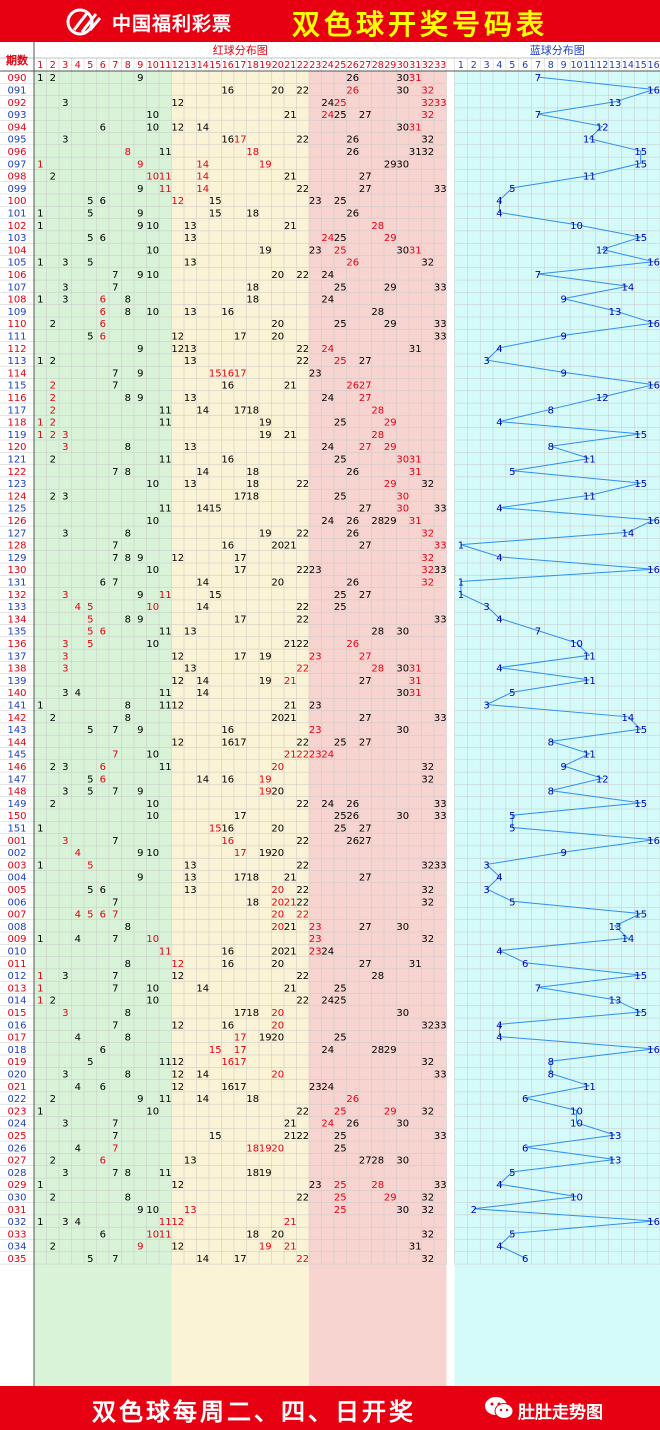 The height and width of the screenshot is (1430, 660). What do you see at coordinates (390, 423) in the screenshot?
I see `red-ball-number: 29` at bounding box center [390, 423].